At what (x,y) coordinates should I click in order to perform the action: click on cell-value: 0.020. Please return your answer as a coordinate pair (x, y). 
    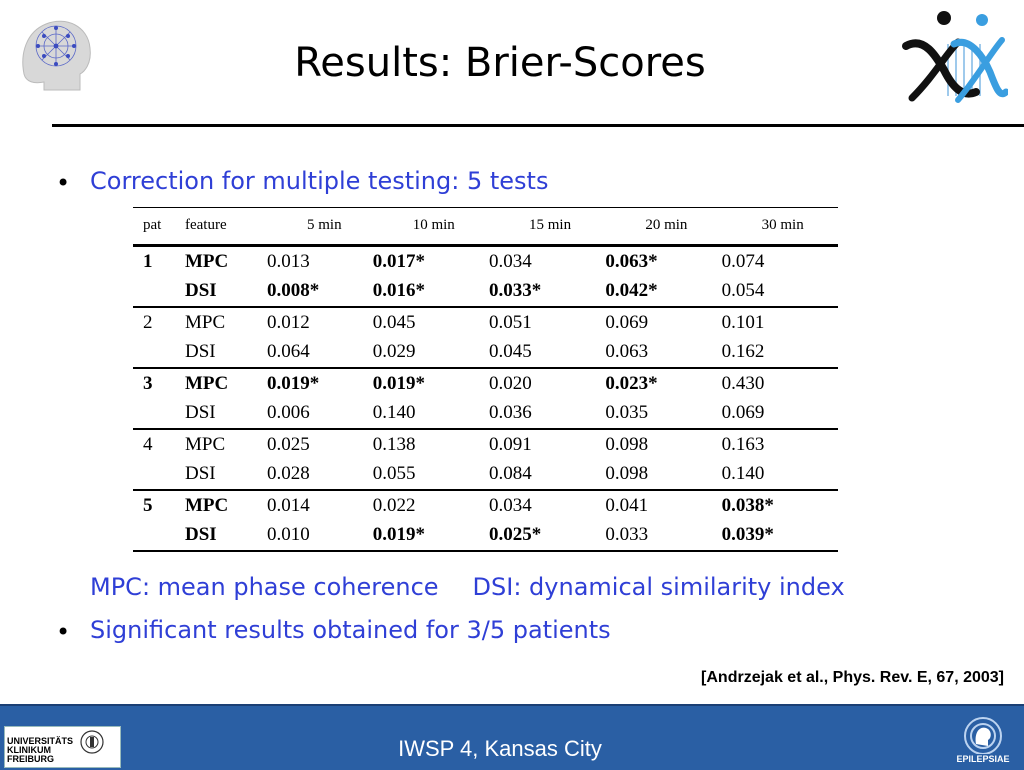
    Looking at the image, I should click on (510, 383).